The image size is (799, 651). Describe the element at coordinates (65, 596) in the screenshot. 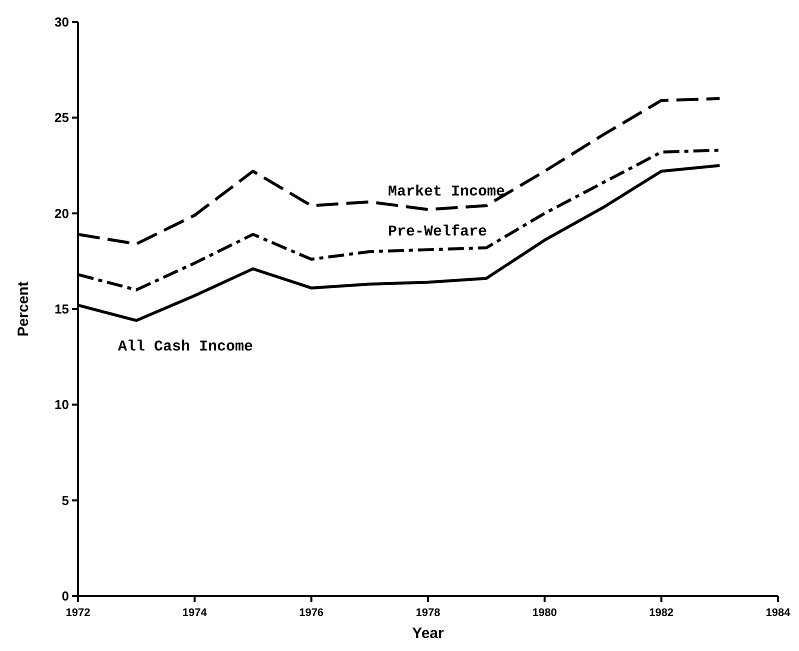

I see `y-tick-label: 0` at that location.